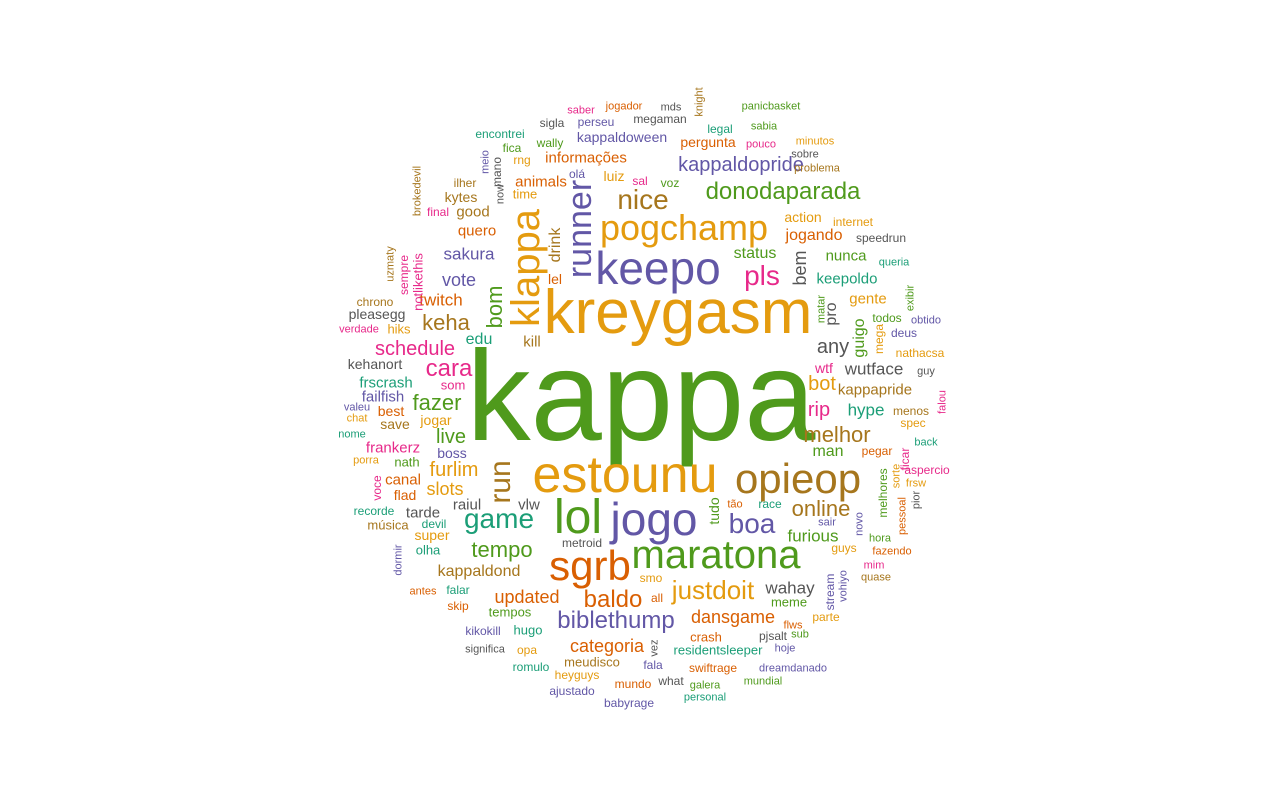 Image resolution: width=1280 pixels, height=800 pixels. What do you see at coordinates (510, 612) in the screenshot?
I see `cloud-word-195: tempos` at bounding box center [510, 612].